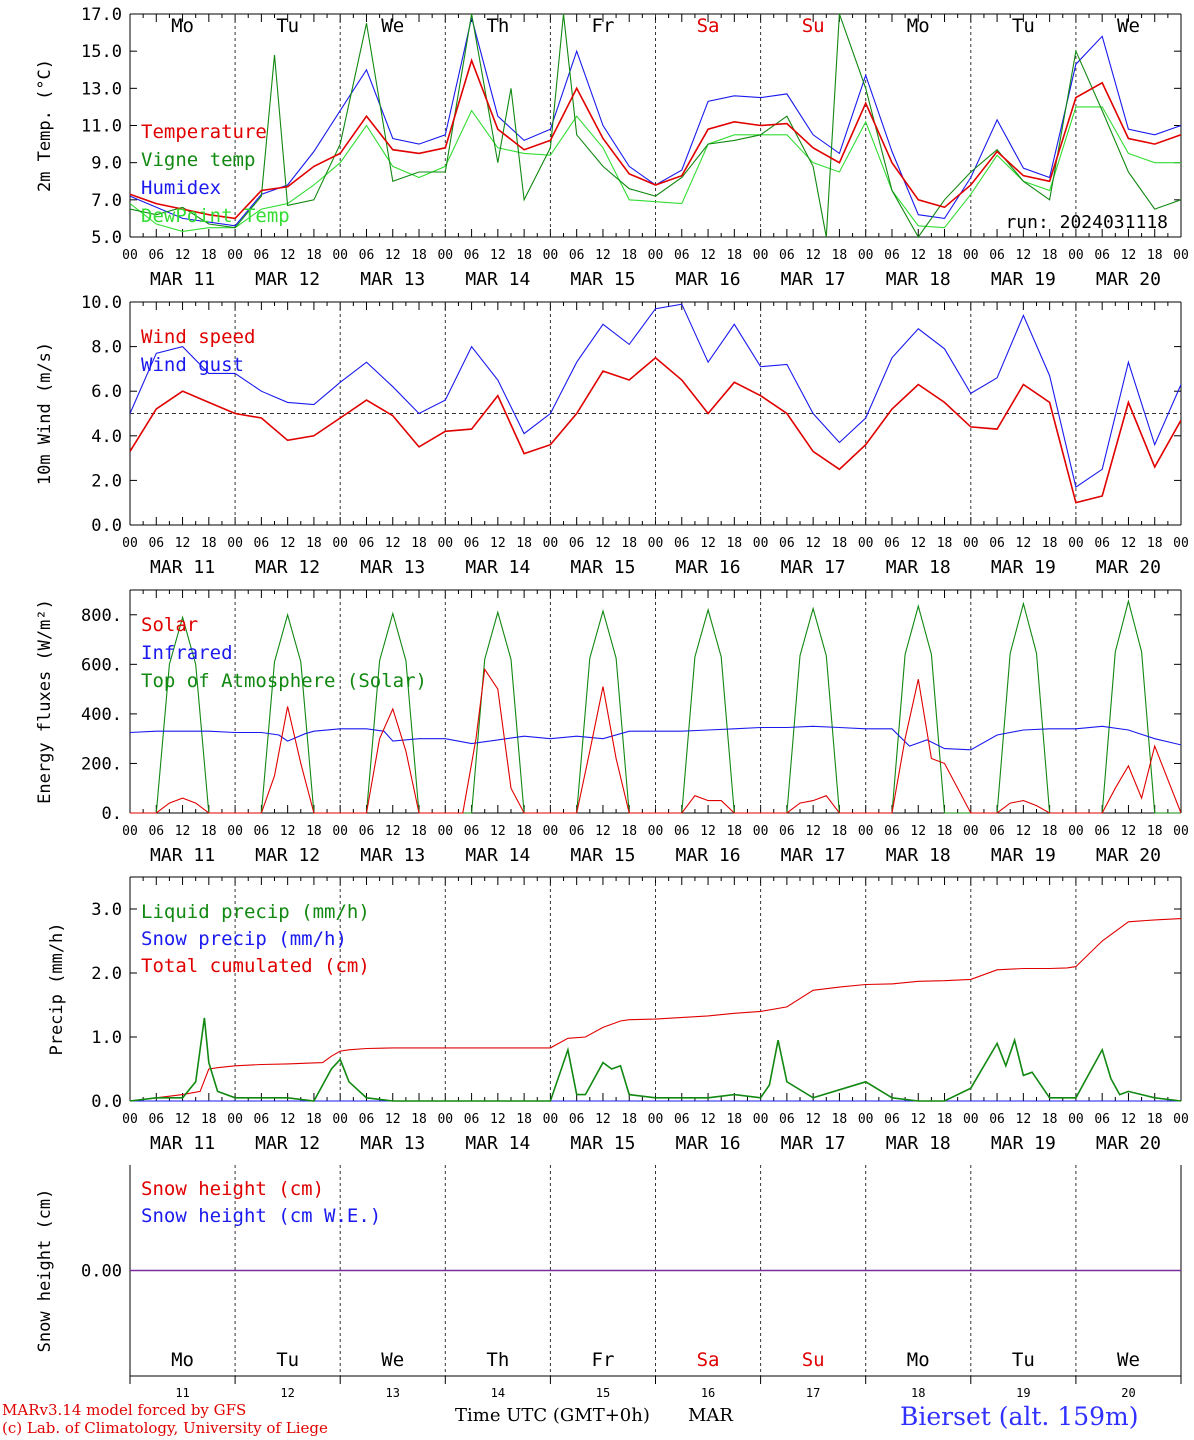 The height and width of the screenshot is (1440, 1194). Describe the element at coordinates (498, 1393) in the screenshot. I see `day-number-label: 14` at that location.